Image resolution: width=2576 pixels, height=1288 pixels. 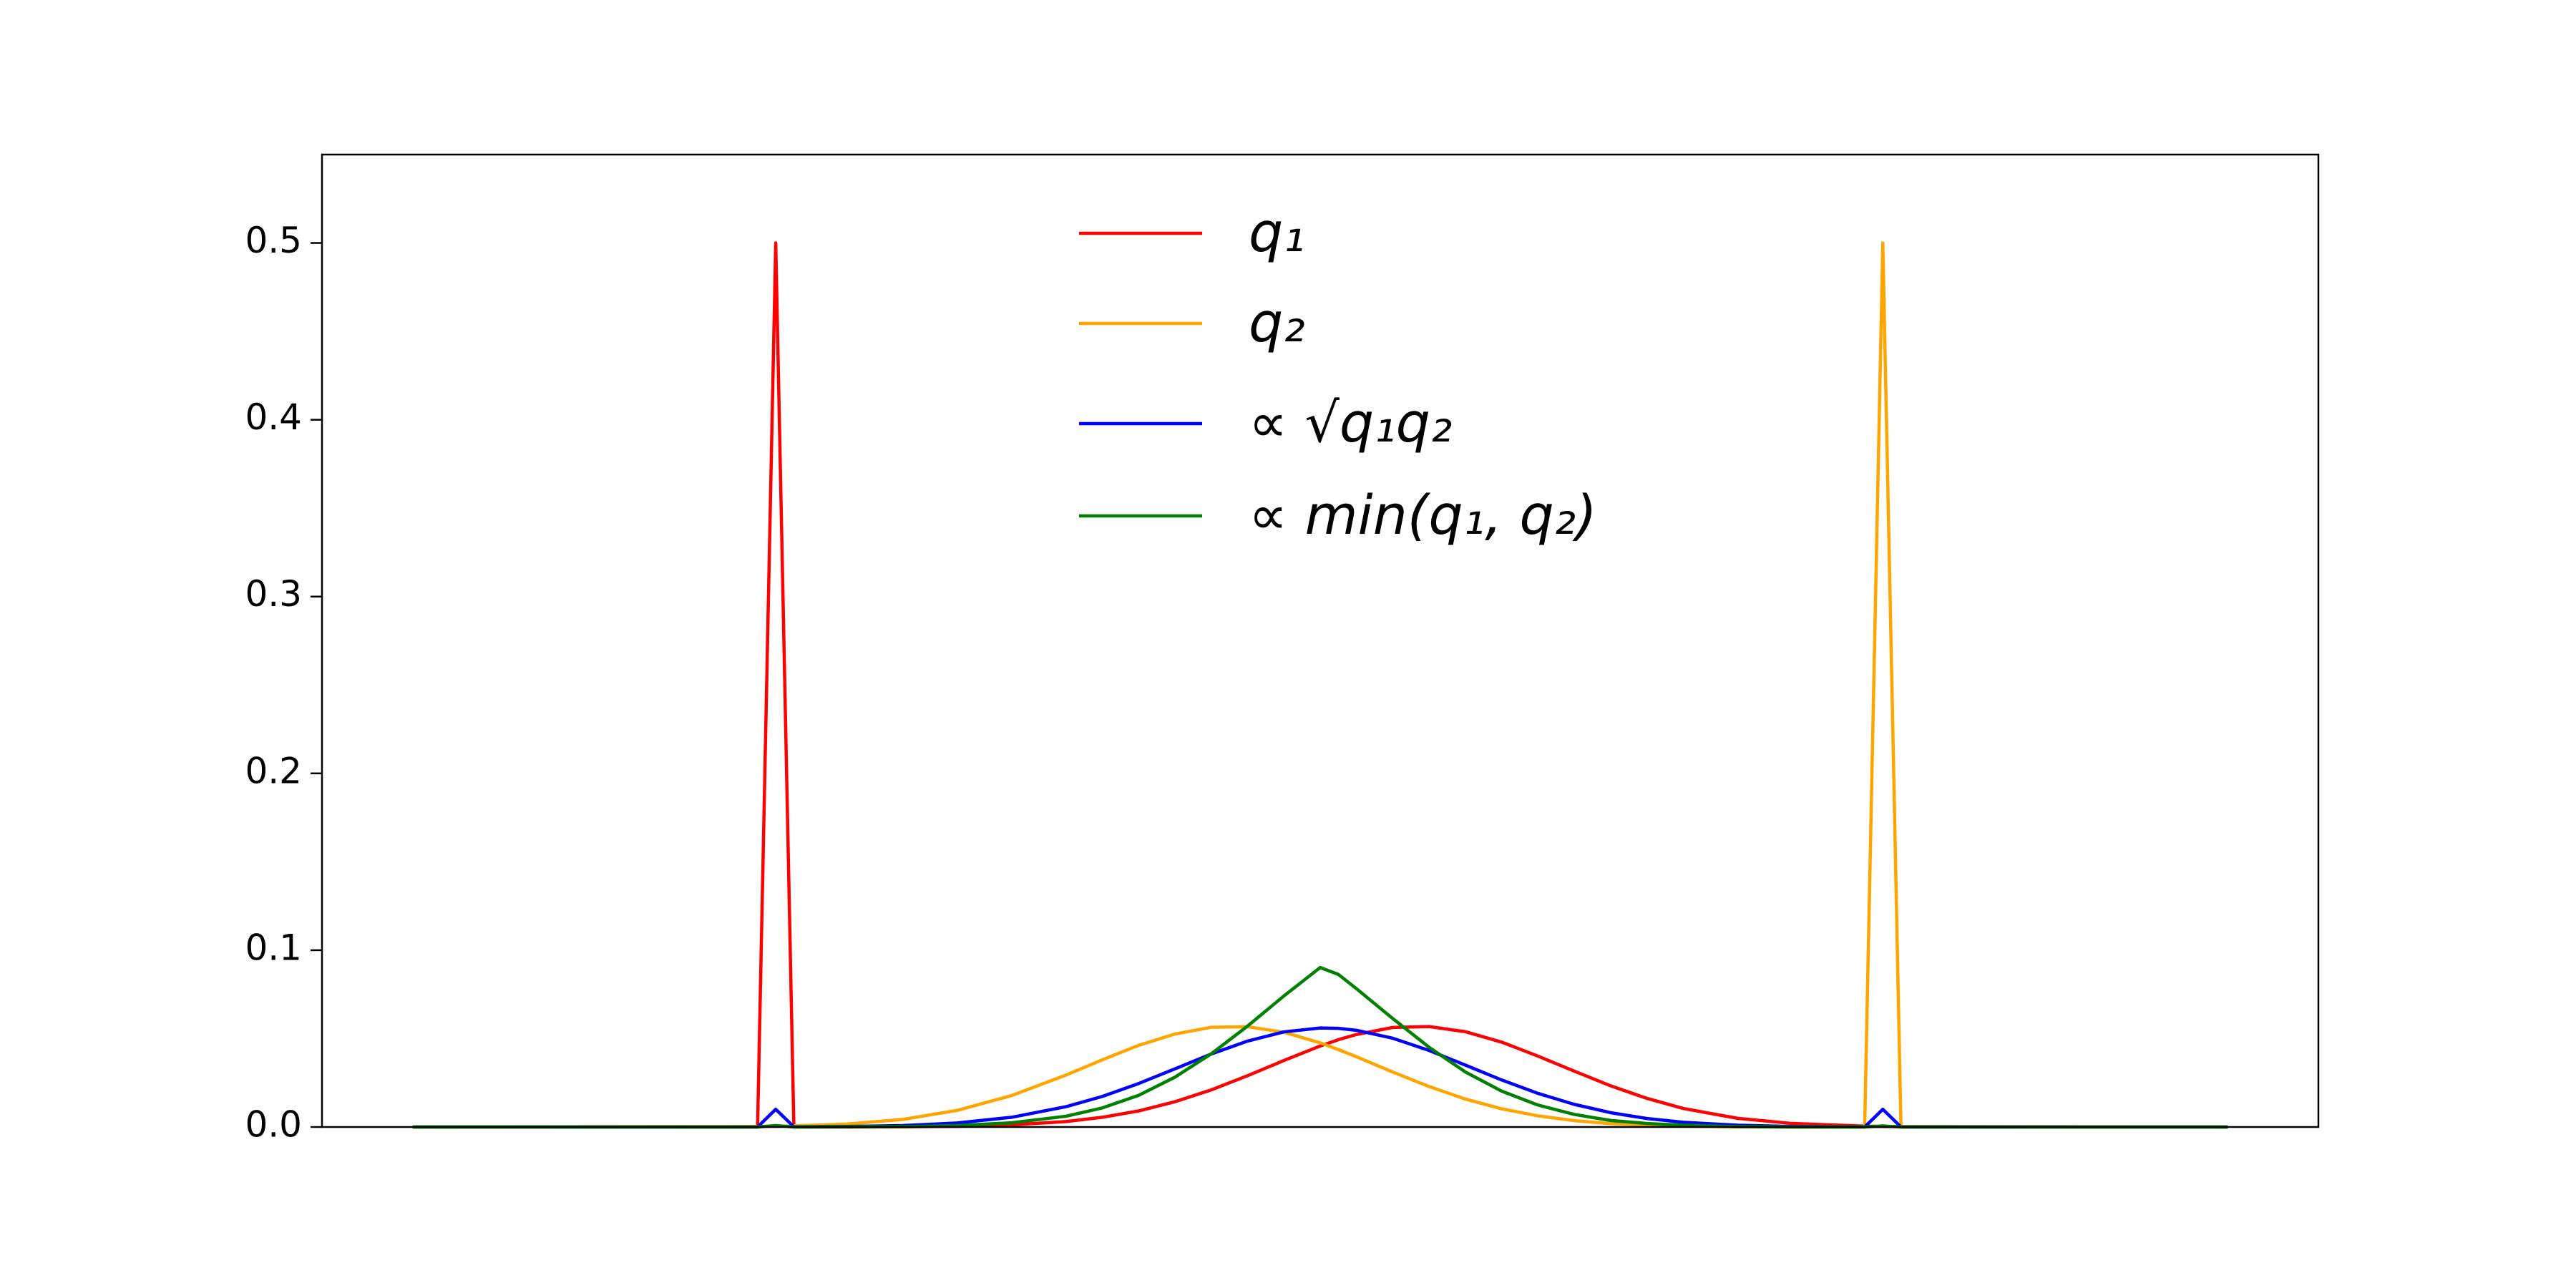 What do you see at coordinates (1277, 322) in the screenshot?
I see `legend-label: q₂` at bounding box center [1277, 322].